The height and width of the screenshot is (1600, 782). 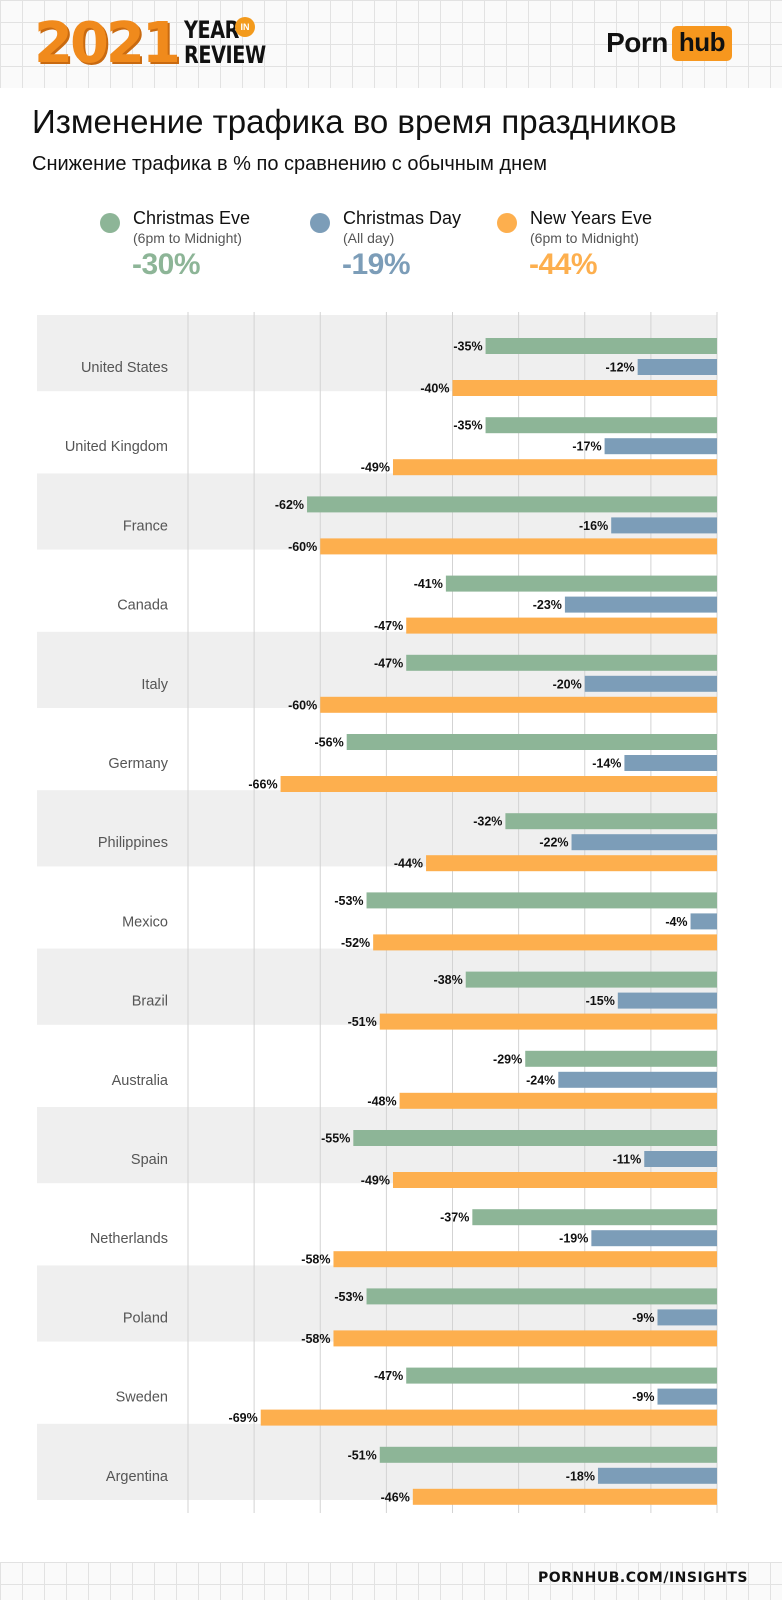 What do you see at coordinates (467, 347) in the screenshot?
I see `data-label: -35%` at bounding box center [467, 347].